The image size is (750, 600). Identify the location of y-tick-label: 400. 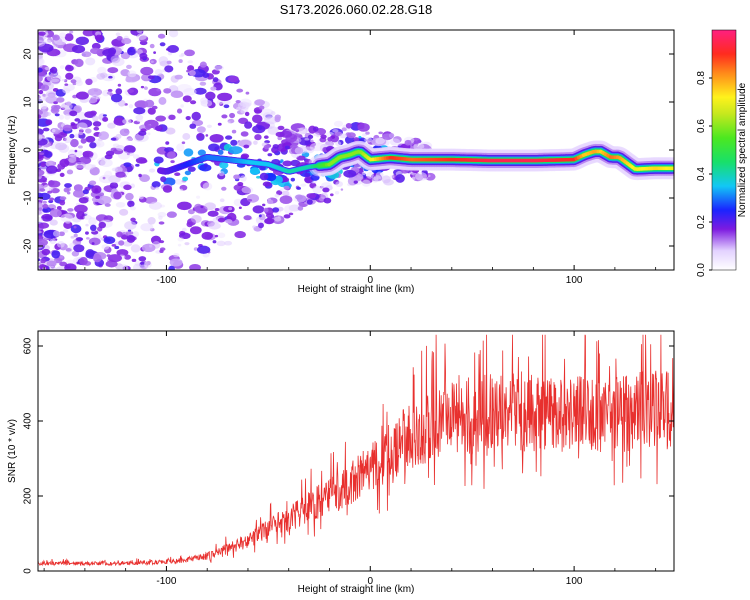
(28, 420).